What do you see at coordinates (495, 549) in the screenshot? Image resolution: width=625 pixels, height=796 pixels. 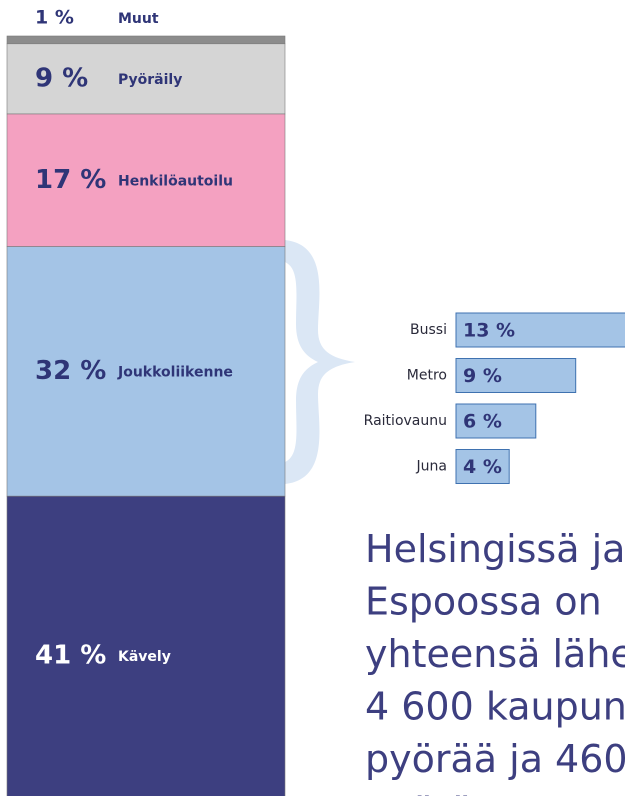 I see `annotation-line: Helsingissä ja` at bounding box center [495, 549].